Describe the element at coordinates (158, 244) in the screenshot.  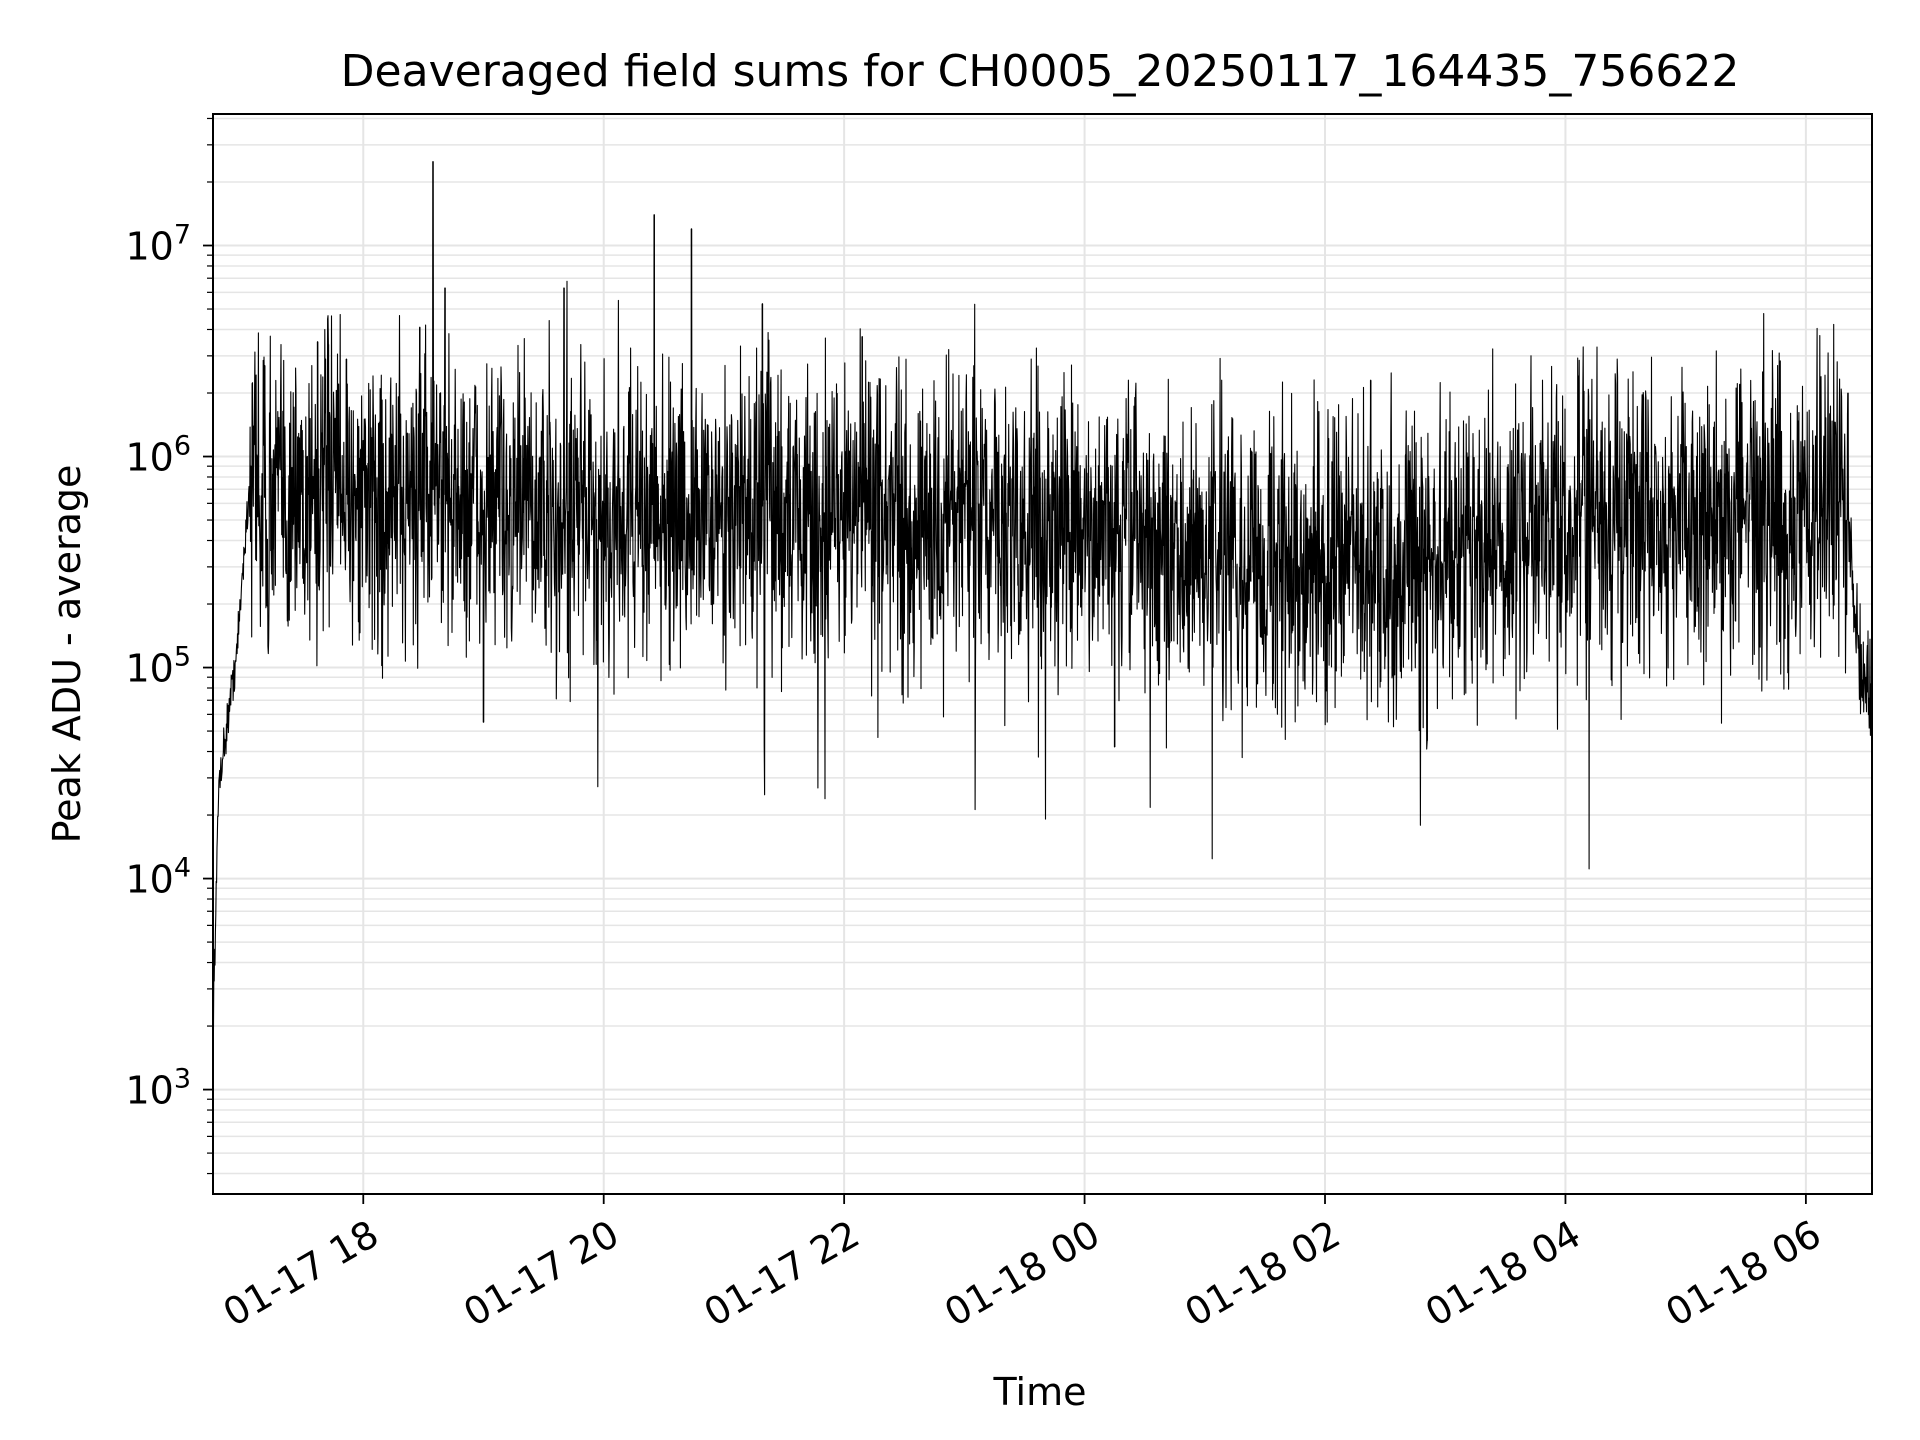
I see `y-tick-label: 107` at that location.